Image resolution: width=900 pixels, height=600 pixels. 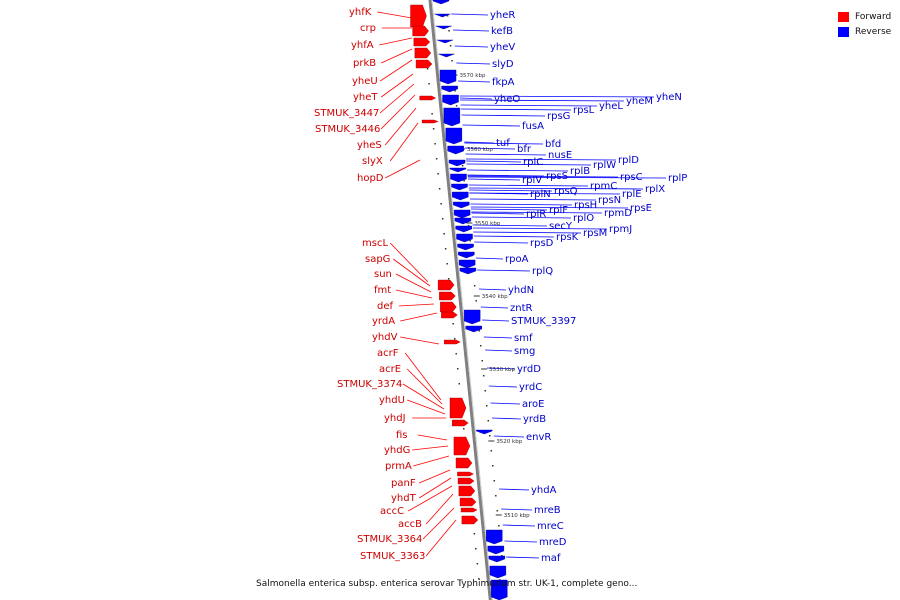 I want to click on forward-gene-label: STMUK_3374, so click(x=369, y=384).